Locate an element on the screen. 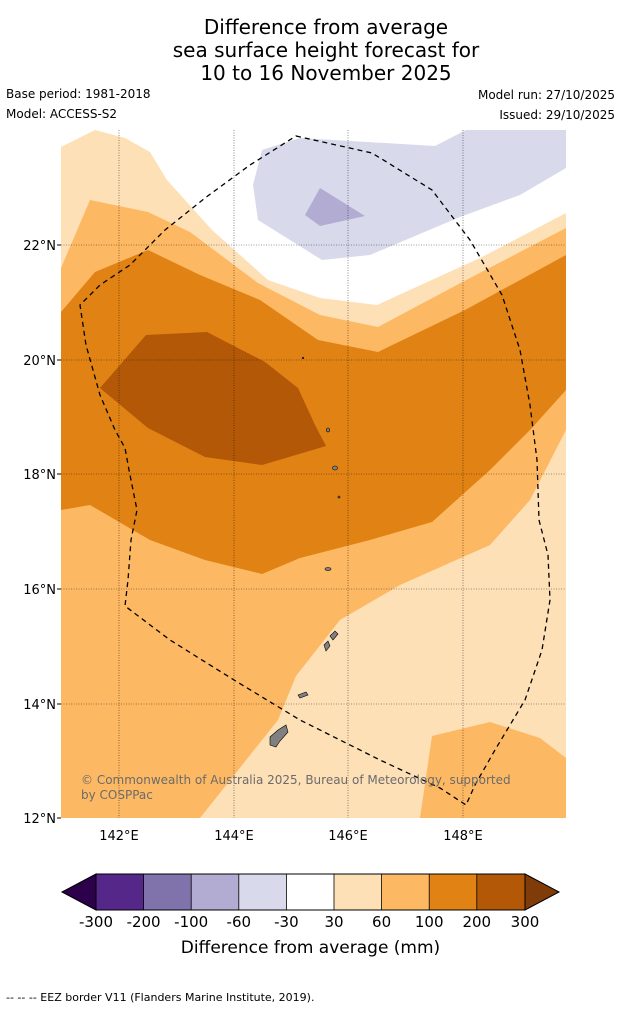 The width and height of the screenshot is (621, 1011). island-17-5n is located at coordinates (339, 497).